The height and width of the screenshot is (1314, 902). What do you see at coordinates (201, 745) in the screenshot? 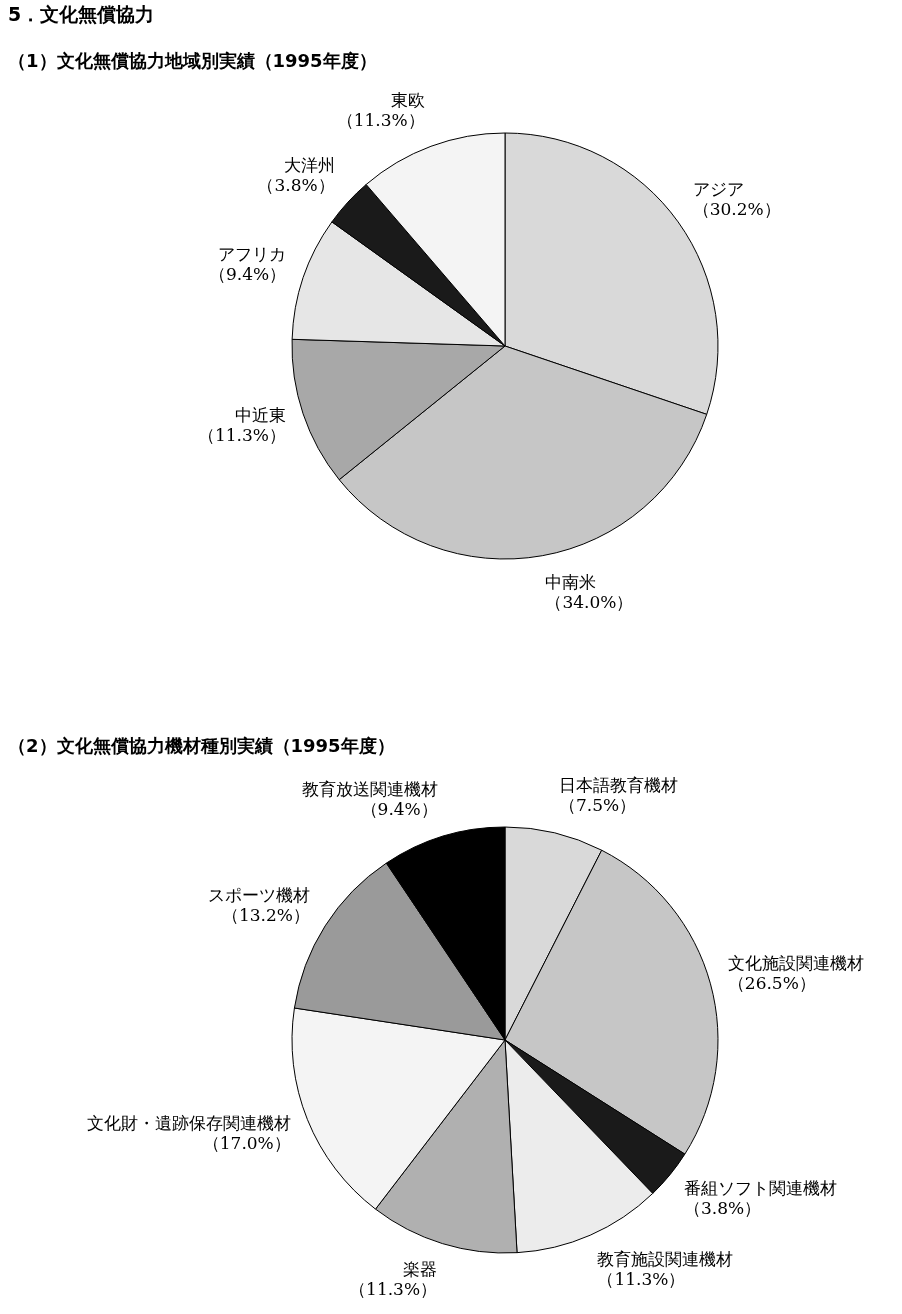
I see `chart-title: （2）文化無償協力機材種別実績（1995年度）` at bounding box center [201, 745].